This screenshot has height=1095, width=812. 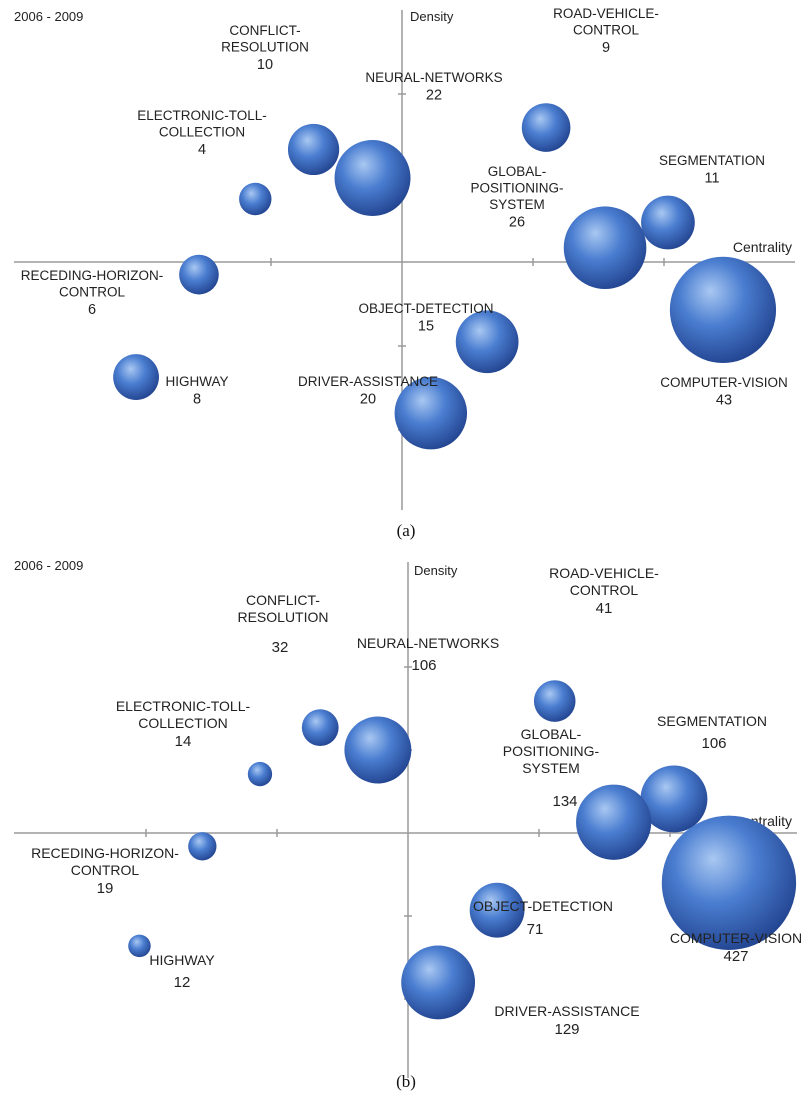 What do you see at coordinates (406, 1081) in the screenshot?
I see `caption-b: (b)` at bounding box center [406, 1081].